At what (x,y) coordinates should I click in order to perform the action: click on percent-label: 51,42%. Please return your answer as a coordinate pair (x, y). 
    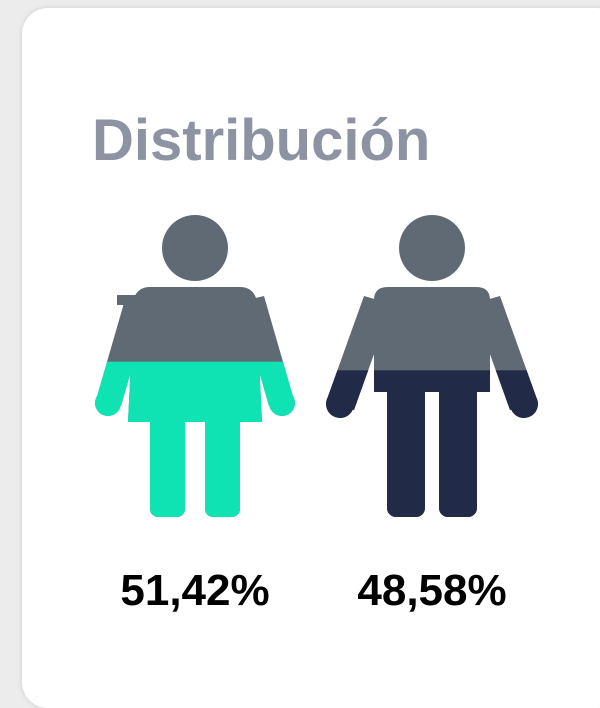
    Looking at the image, I should click on (194, 590).